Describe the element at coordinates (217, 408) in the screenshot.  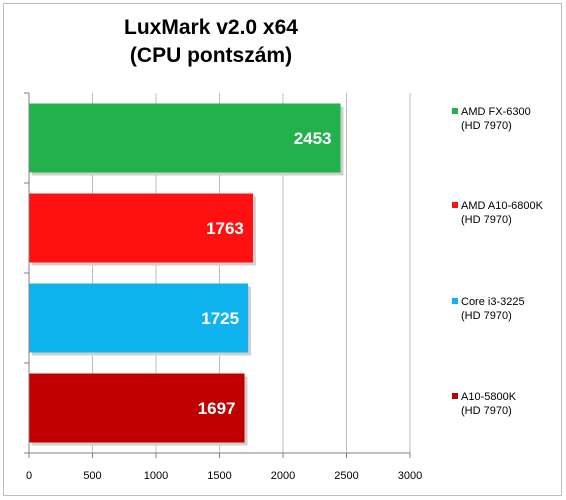
I see `data-label: 1697` at that location.